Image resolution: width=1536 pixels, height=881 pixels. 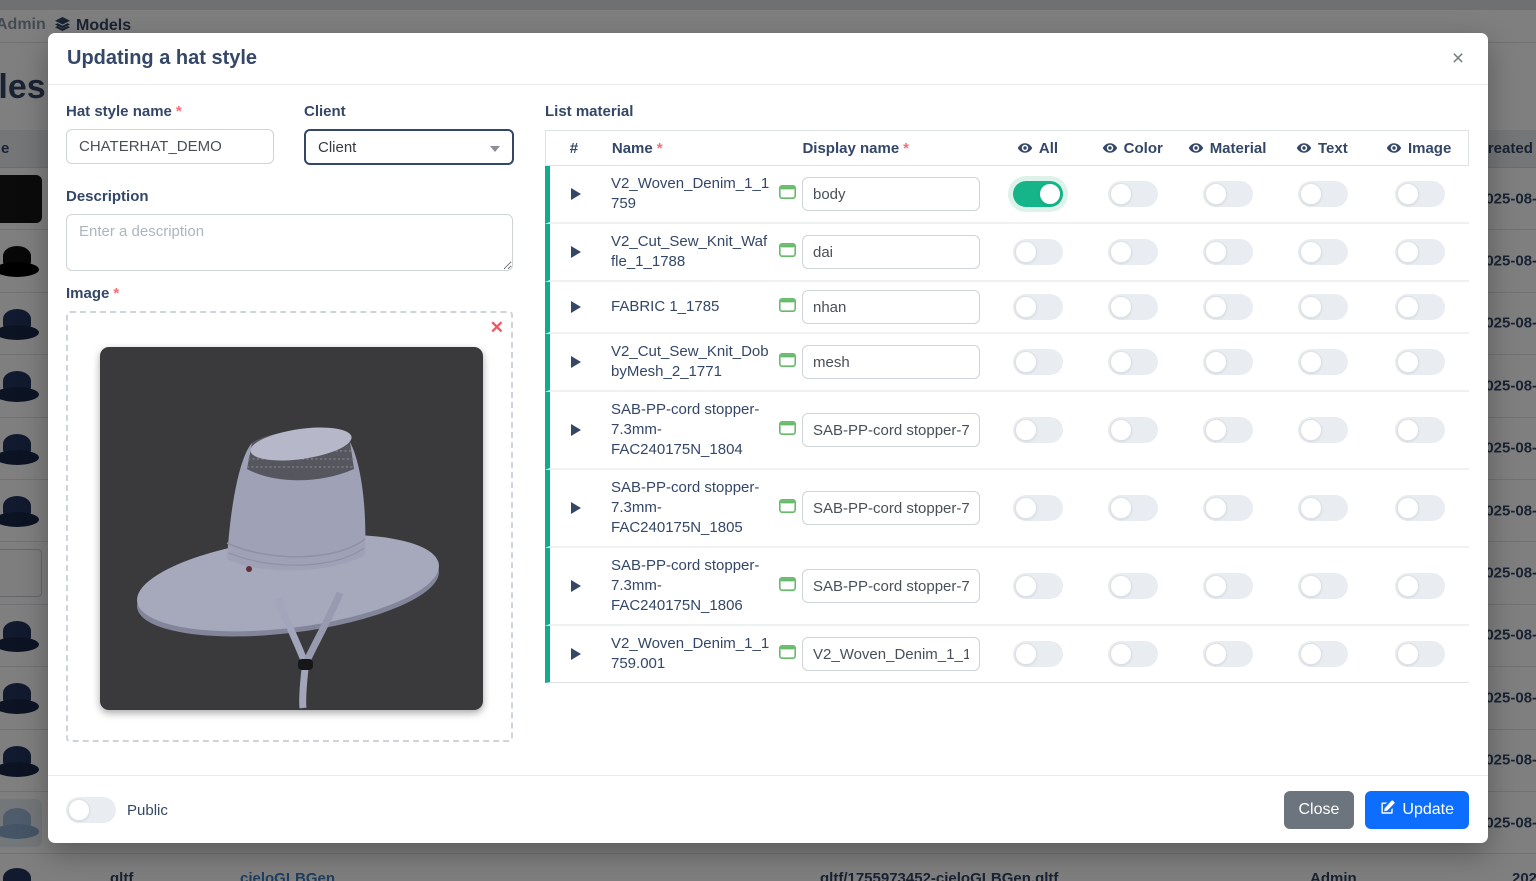 I want to click on material-table-header: # Name * Display name * All Color Mate, so click(x=1007, y=148).